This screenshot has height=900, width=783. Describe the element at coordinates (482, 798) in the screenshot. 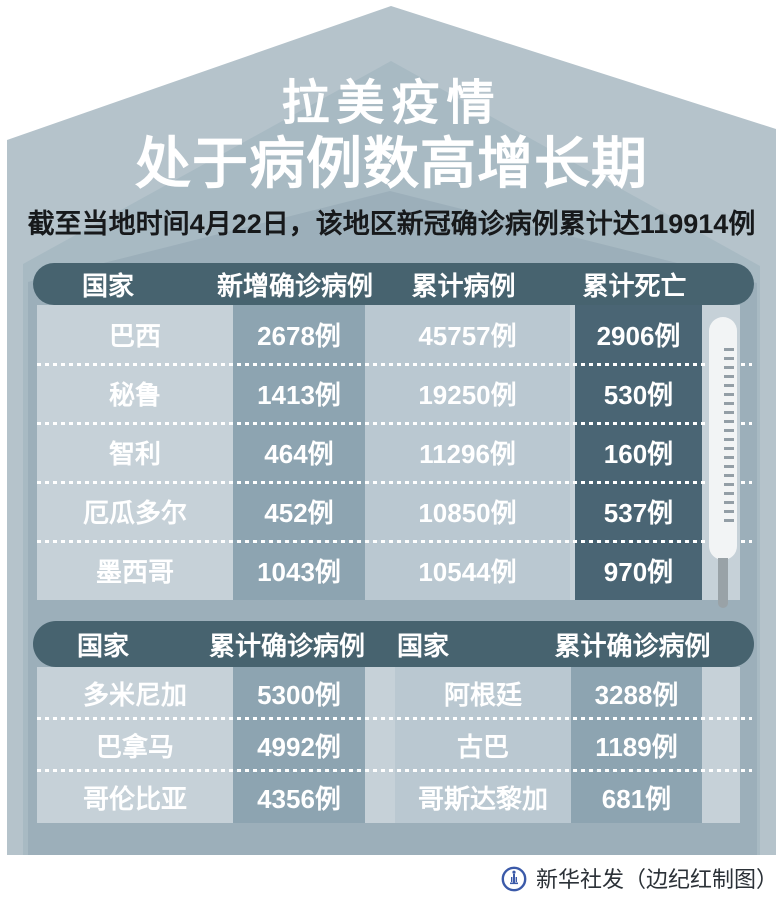

I see `country-cell: 哥斯达黎加` at that location.